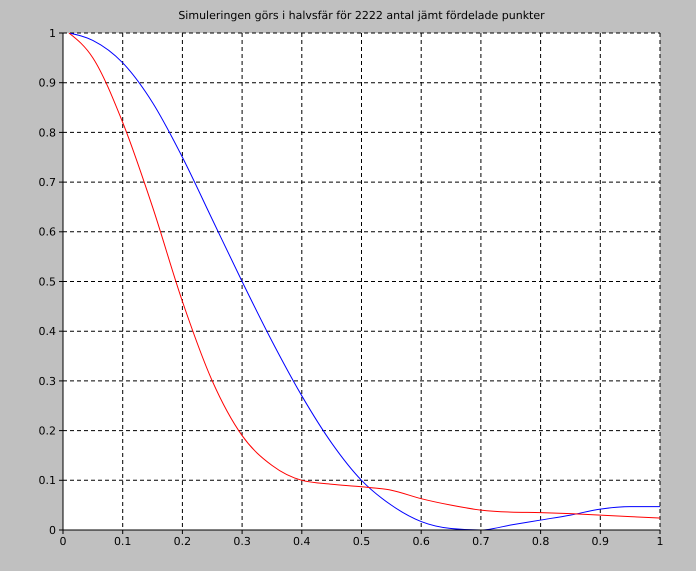 Image resolution: width=696 pixels, height=571 pixels. What do you see at coordinates (601, 541) in the screenshot?
I see `x-tick-label: 0.9` at bounding box center [601, 541].